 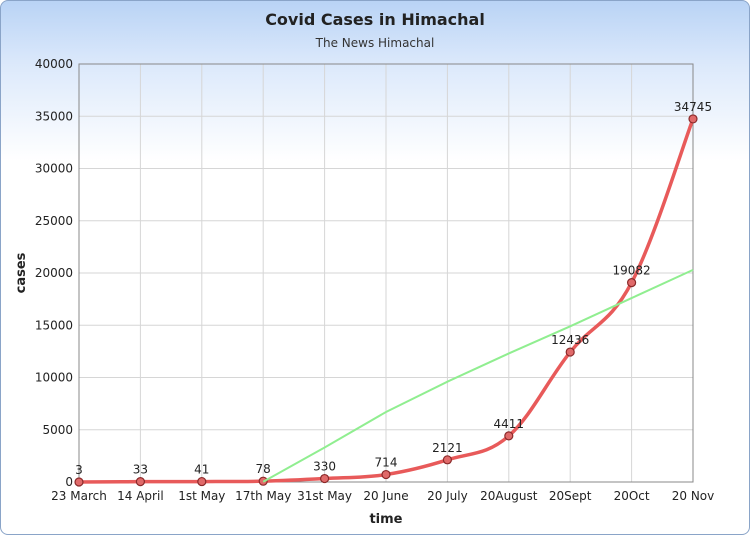 What do you see at coordinates (263, 469) in the screenshot?
I see `data-label: 78` at bounding box center [263, 469].